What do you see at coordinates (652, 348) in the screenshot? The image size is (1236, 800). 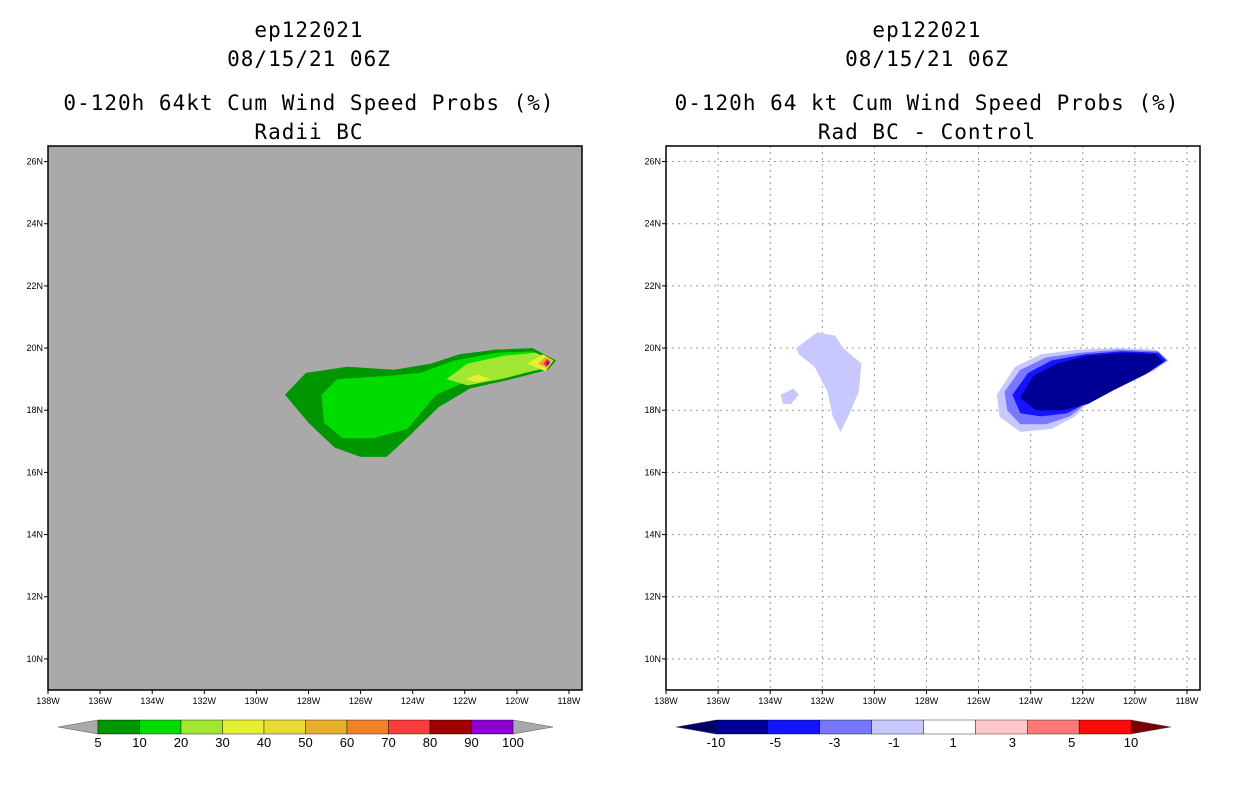 I see `right-y-tick-label: 20N` at bounding box center [652, 348].